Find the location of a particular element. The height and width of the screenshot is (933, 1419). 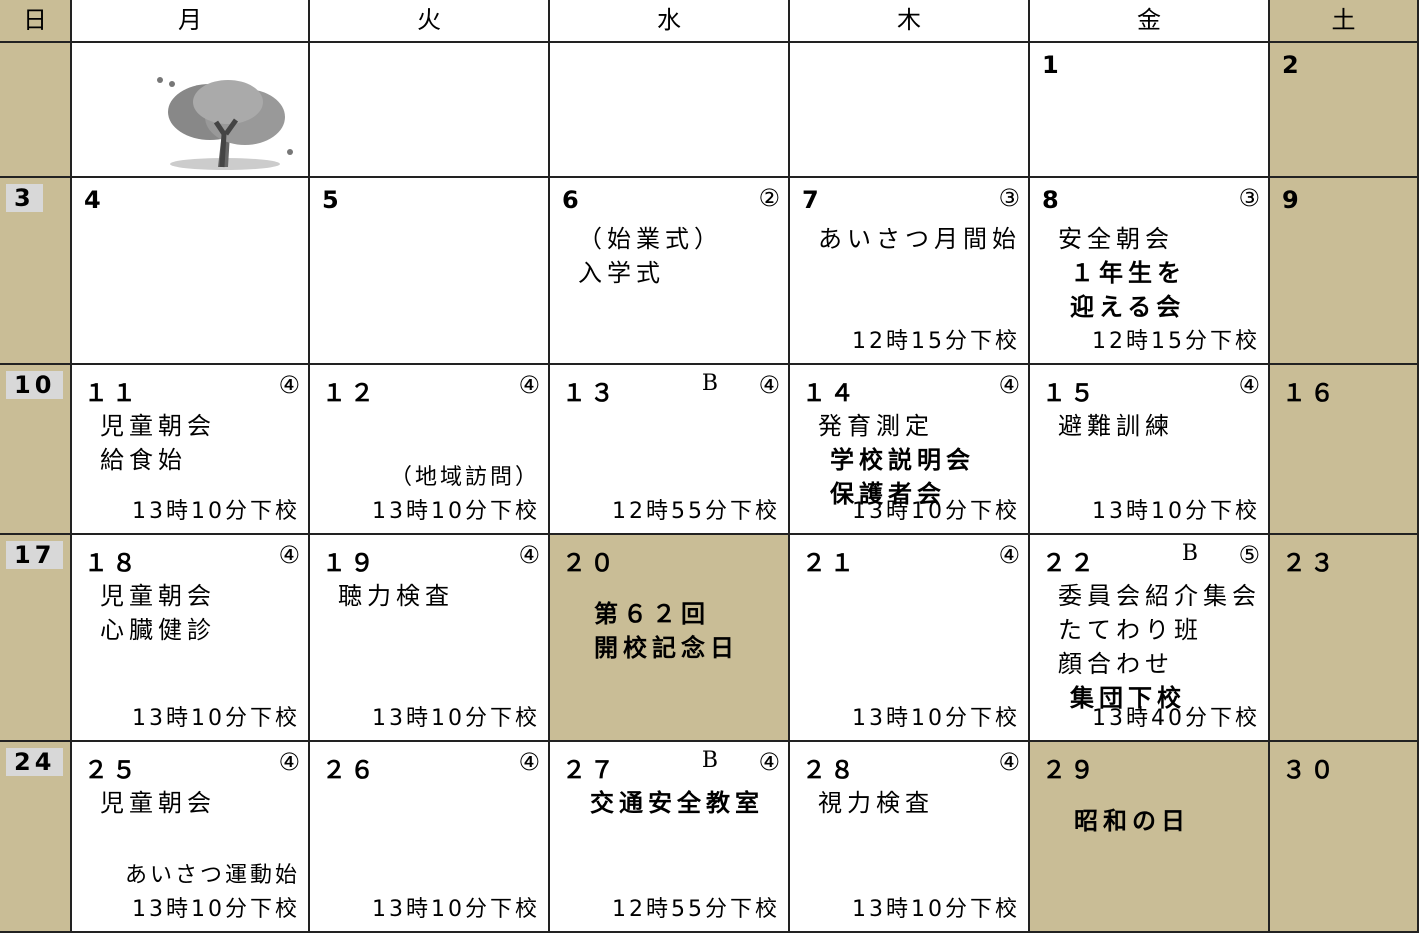

events: 第６２回 開校記念日 is located at coordinates (688, 631).